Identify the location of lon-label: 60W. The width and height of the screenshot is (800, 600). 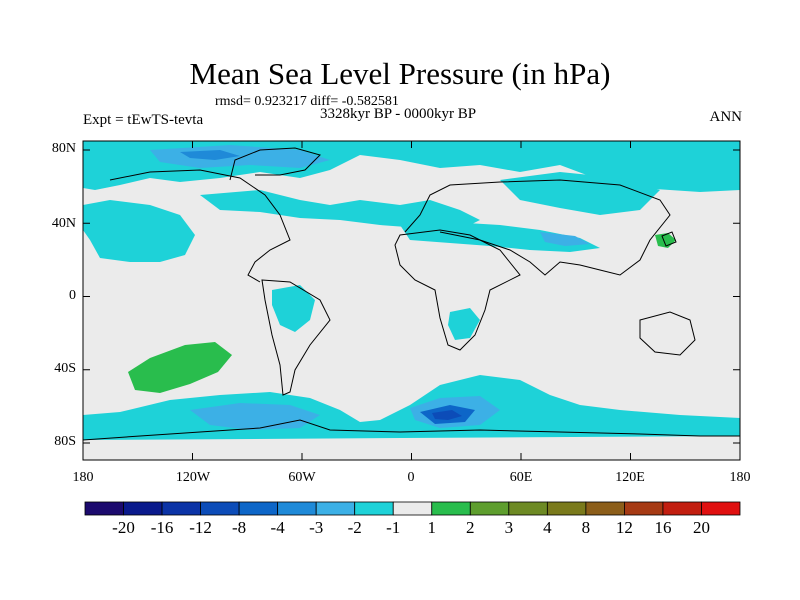
(302, 477).